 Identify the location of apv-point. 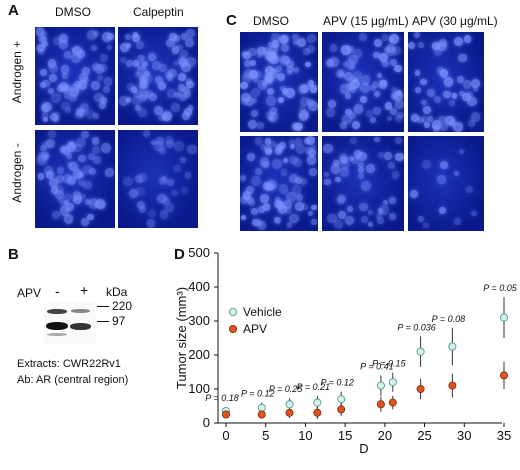
(341, 409).